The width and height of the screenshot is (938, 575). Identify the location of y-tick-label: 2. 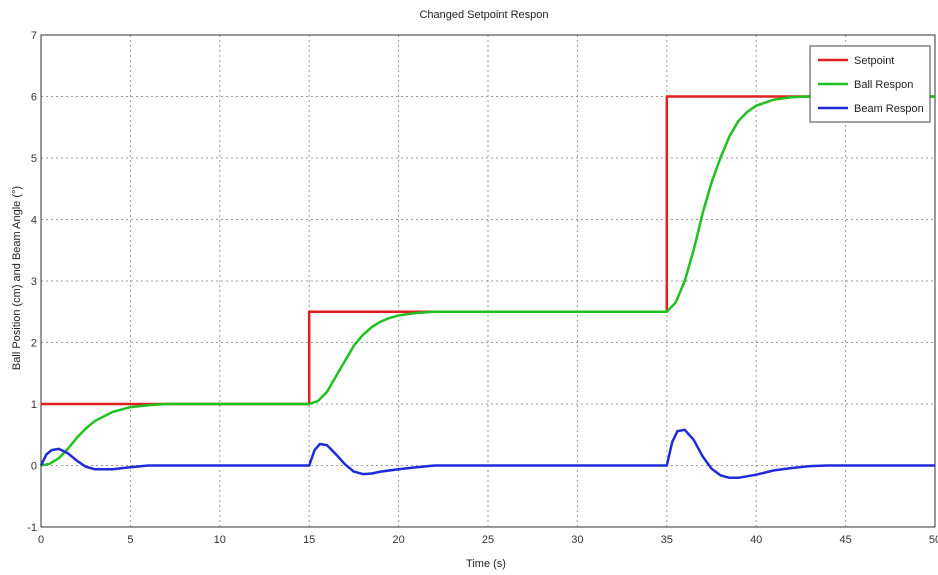
(34, 344).